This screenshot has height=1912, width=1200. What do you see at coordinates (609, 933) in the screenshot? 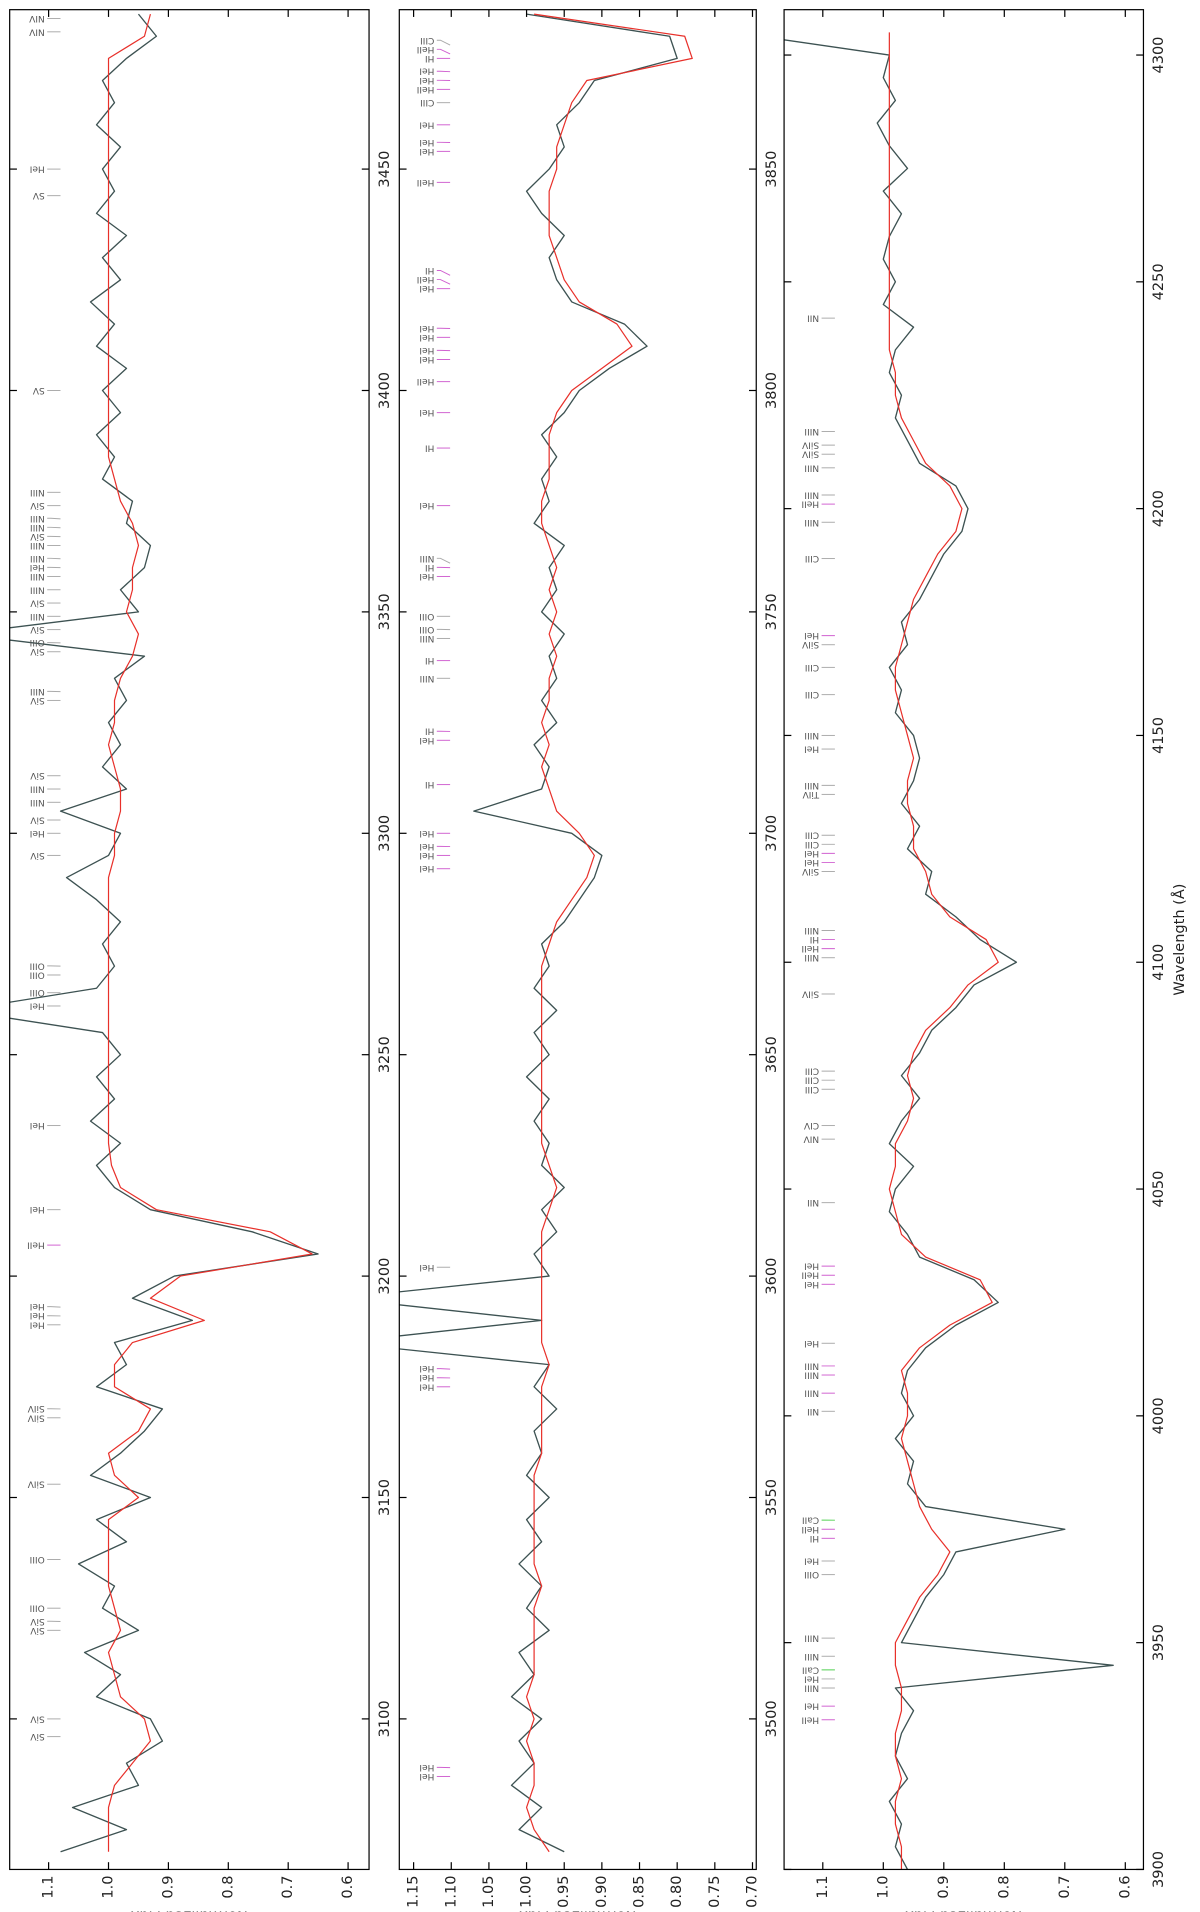
I see `spectrum-line` at bounding box center [609, 933].